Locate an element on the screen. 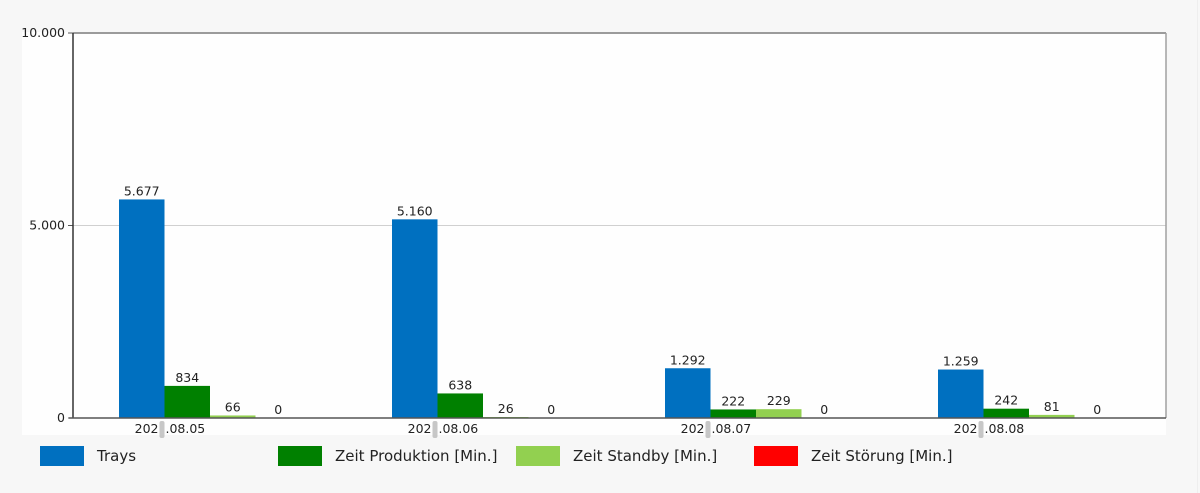  x-tick-label-part: .08.08 is located at coordinates (1005, 428).